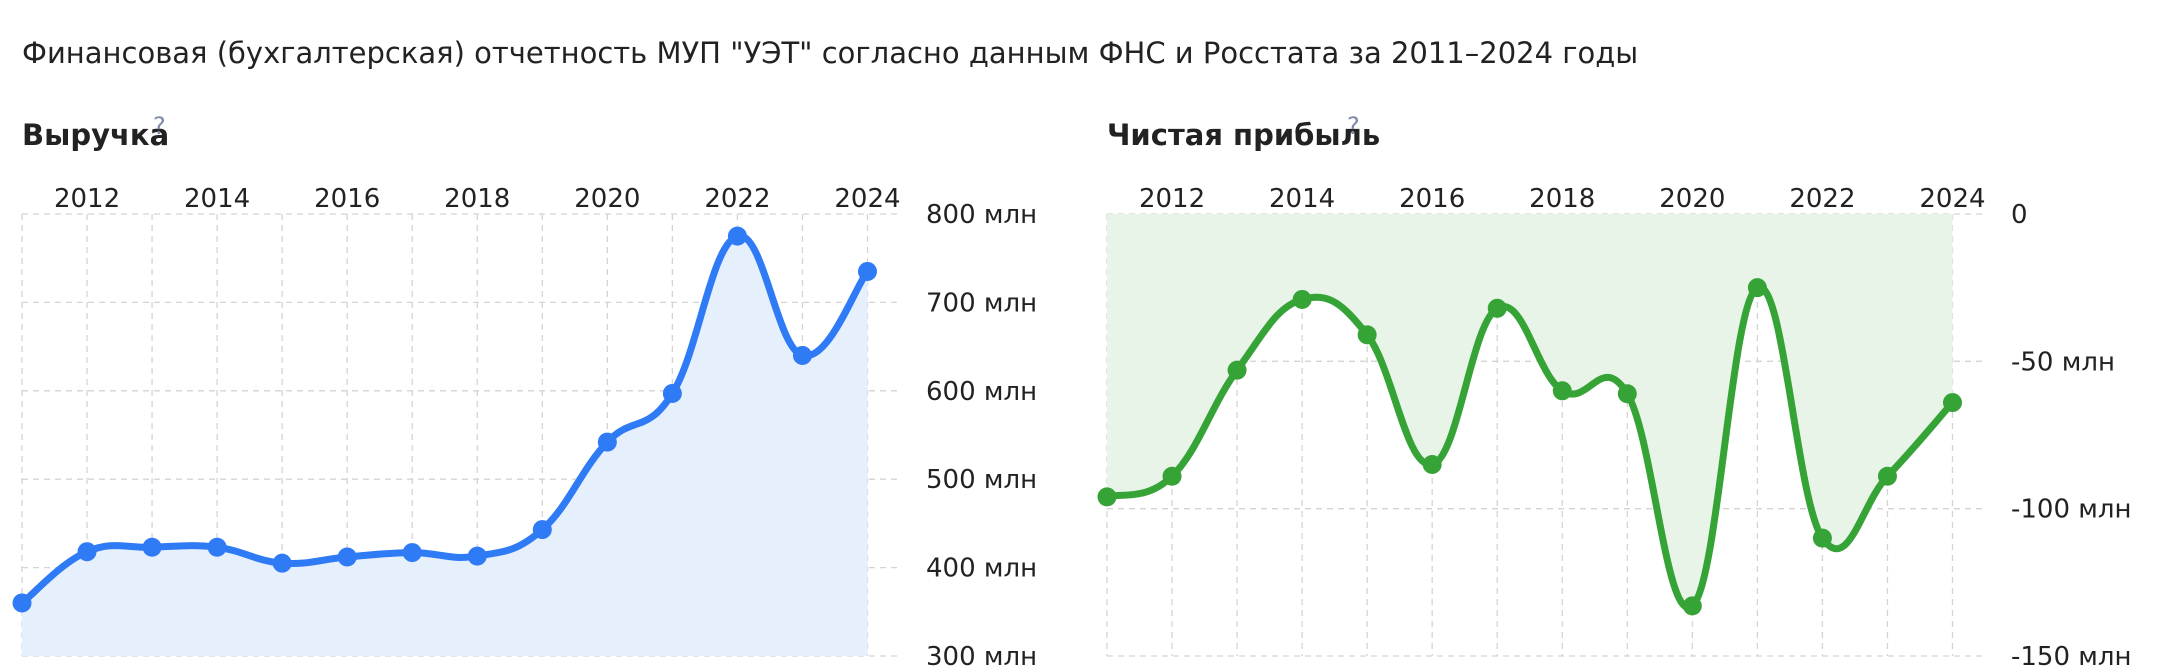  What do you see at coordinates (347, 557) in the screenshot?
I see `revenue-point-2016` at bounding box center [347, 557].